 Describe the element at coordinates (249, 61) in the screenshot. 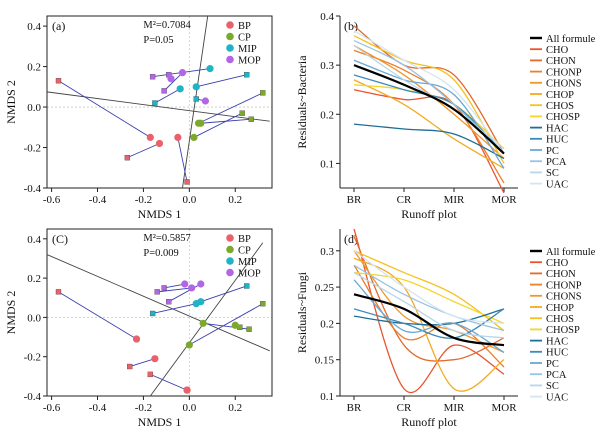

I see `legend-label: MOP` at that location.